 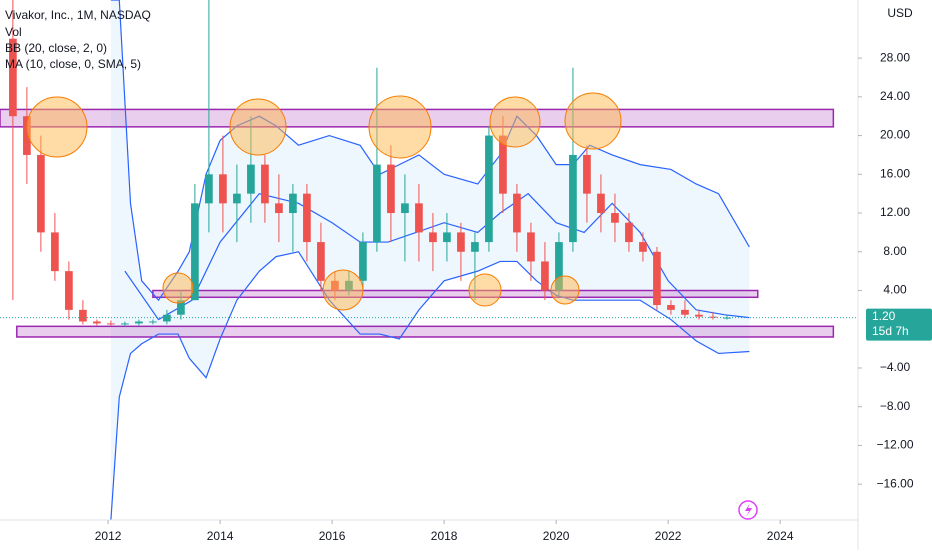 What do you see at coordinates (895, 367) in the screenshot?
I see `y-tick-label: −4.00` at bounding box center [895, 367].